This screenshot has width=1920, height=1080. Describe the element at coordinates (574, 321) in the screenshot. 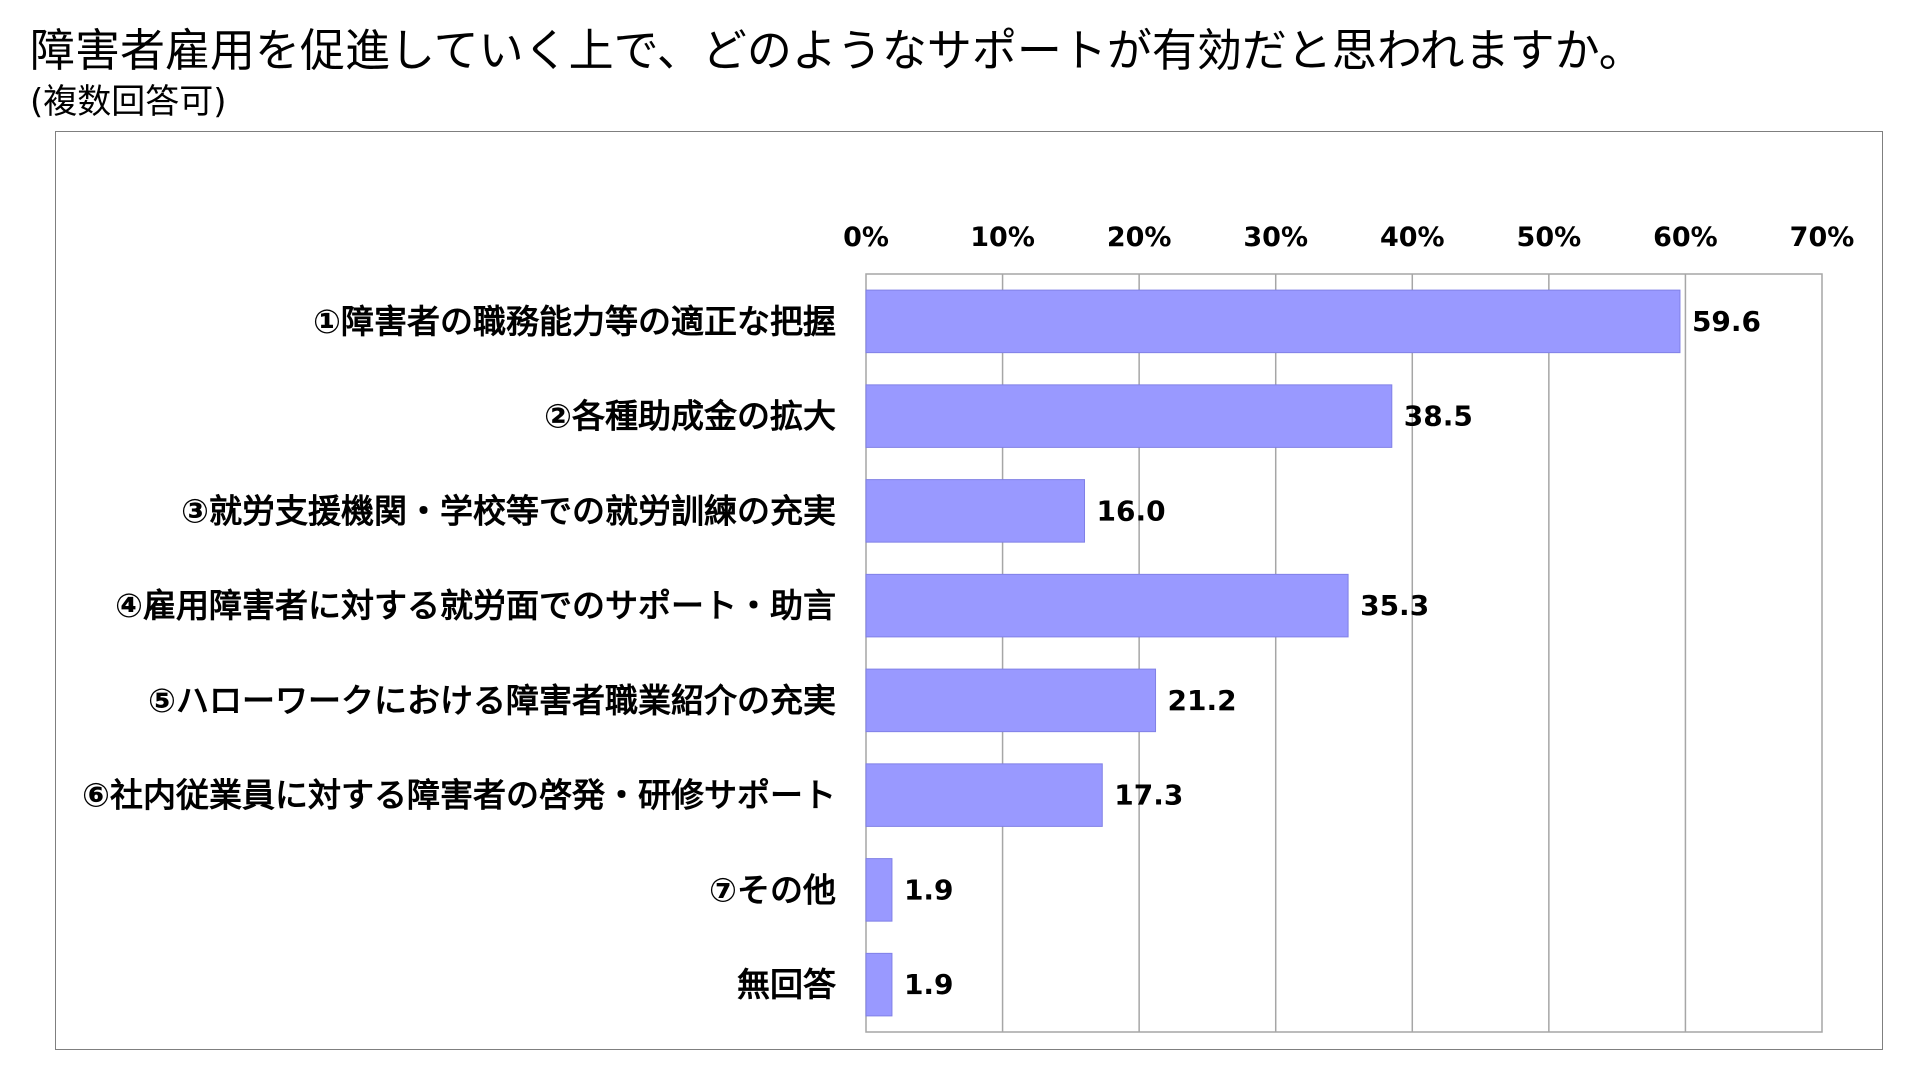

I see `category-label: ①障害者の職務能力等の適正な把握` at that location.